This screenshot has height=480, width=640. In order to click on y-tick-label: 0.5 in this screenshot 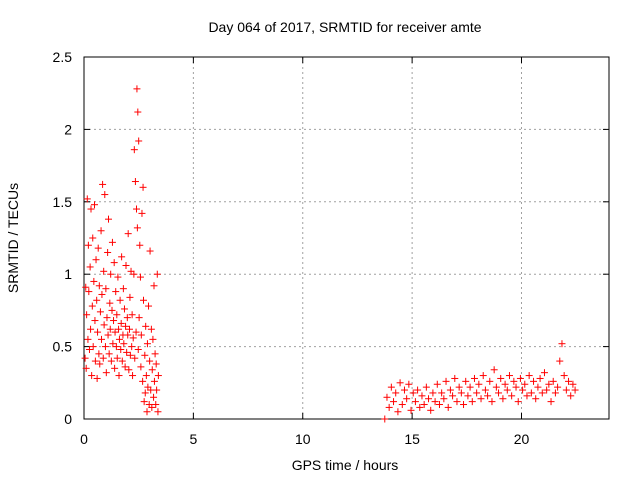, I will do `click(63, 347)`.